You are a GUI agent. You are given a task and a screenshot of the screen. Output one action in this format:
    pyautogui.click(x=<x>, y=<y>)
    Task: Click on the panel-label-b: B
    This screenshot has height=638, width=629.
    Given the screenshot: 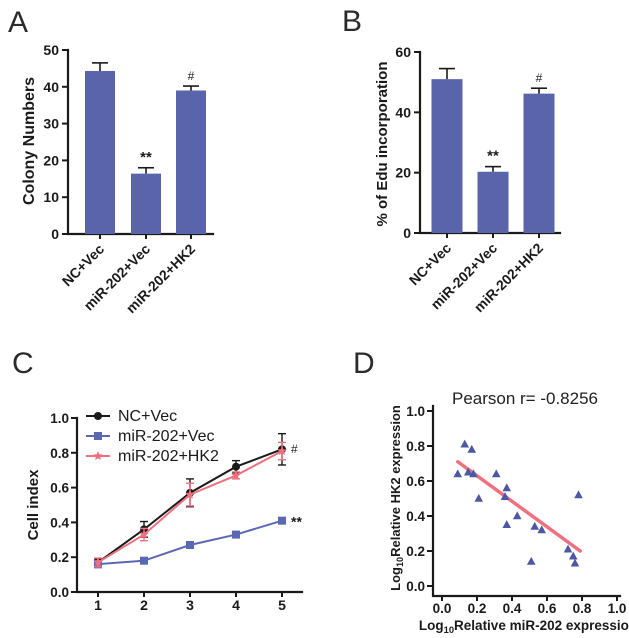 What is the action you would take?
    pyautogui.click(x=352, y=21)
    